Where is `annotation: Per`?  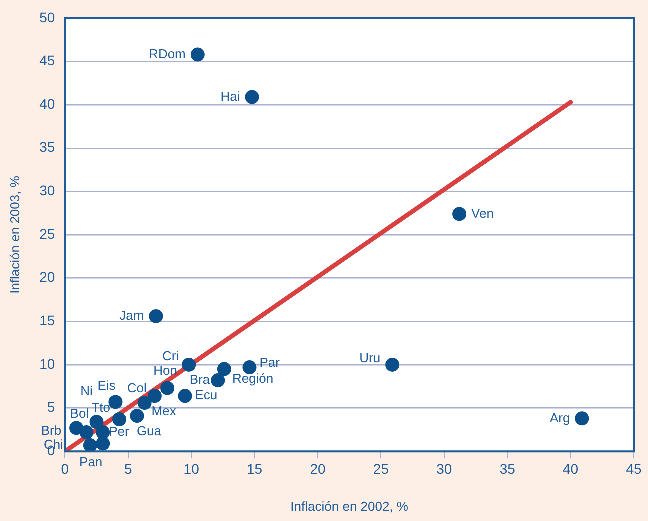 annotation: Per is located at coordinates (119, 432).